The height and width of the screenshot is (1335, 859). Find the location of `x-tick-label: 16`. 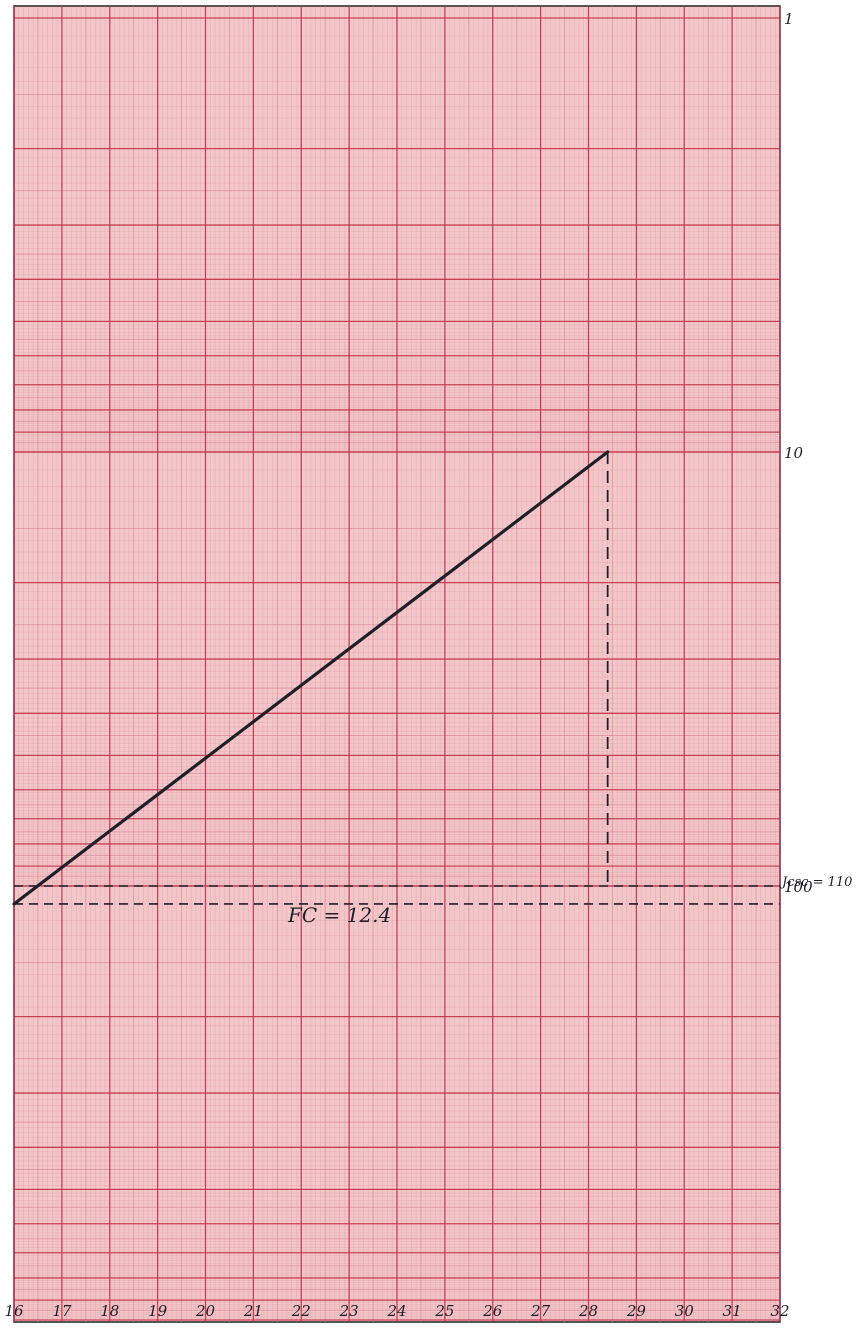

x-tick-label: 16 is located at coordinates (14, 1311).